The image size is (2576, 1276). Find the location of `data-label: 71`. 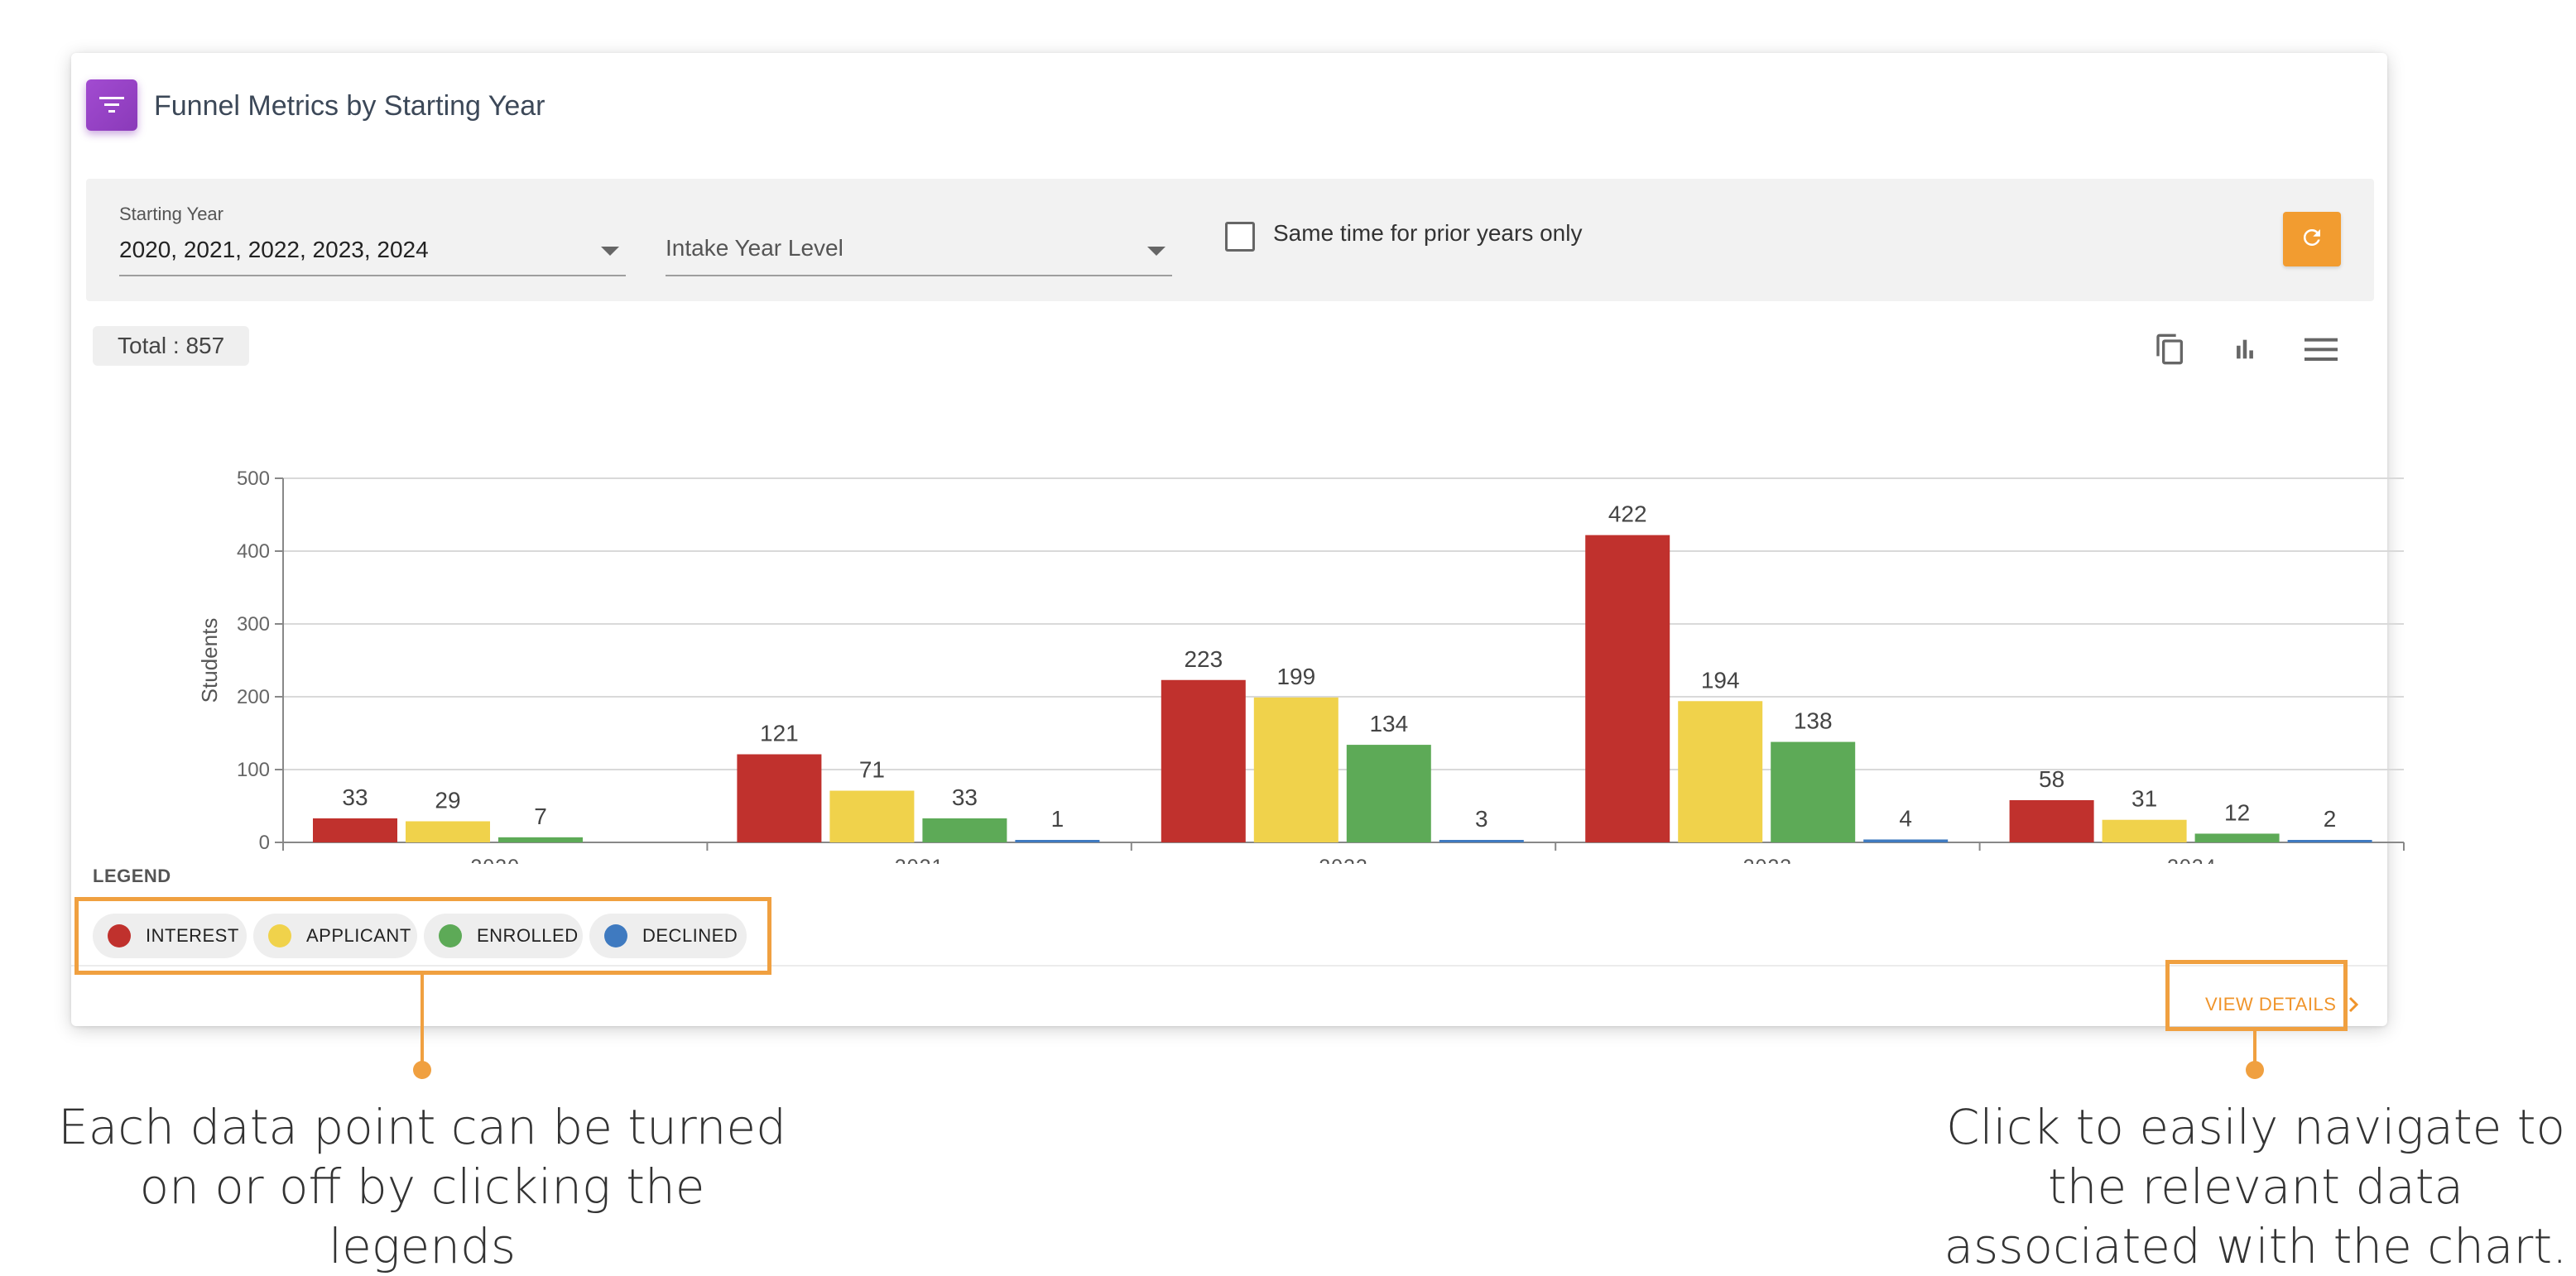

data-label: 71 is located at coordinates (872, 770).